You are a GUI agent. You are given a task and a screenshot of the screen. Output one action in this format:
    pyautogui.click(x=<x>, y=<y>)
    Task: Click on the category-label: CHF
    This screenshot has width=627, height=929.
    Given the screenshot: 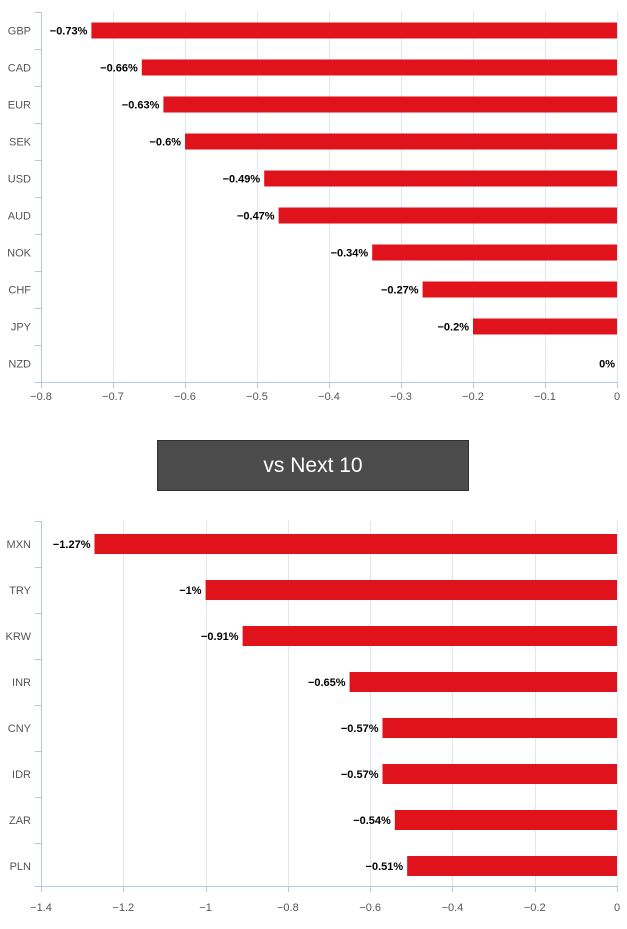 What is the action you would take?
    pyautogui.click(x=19, y=291)
    